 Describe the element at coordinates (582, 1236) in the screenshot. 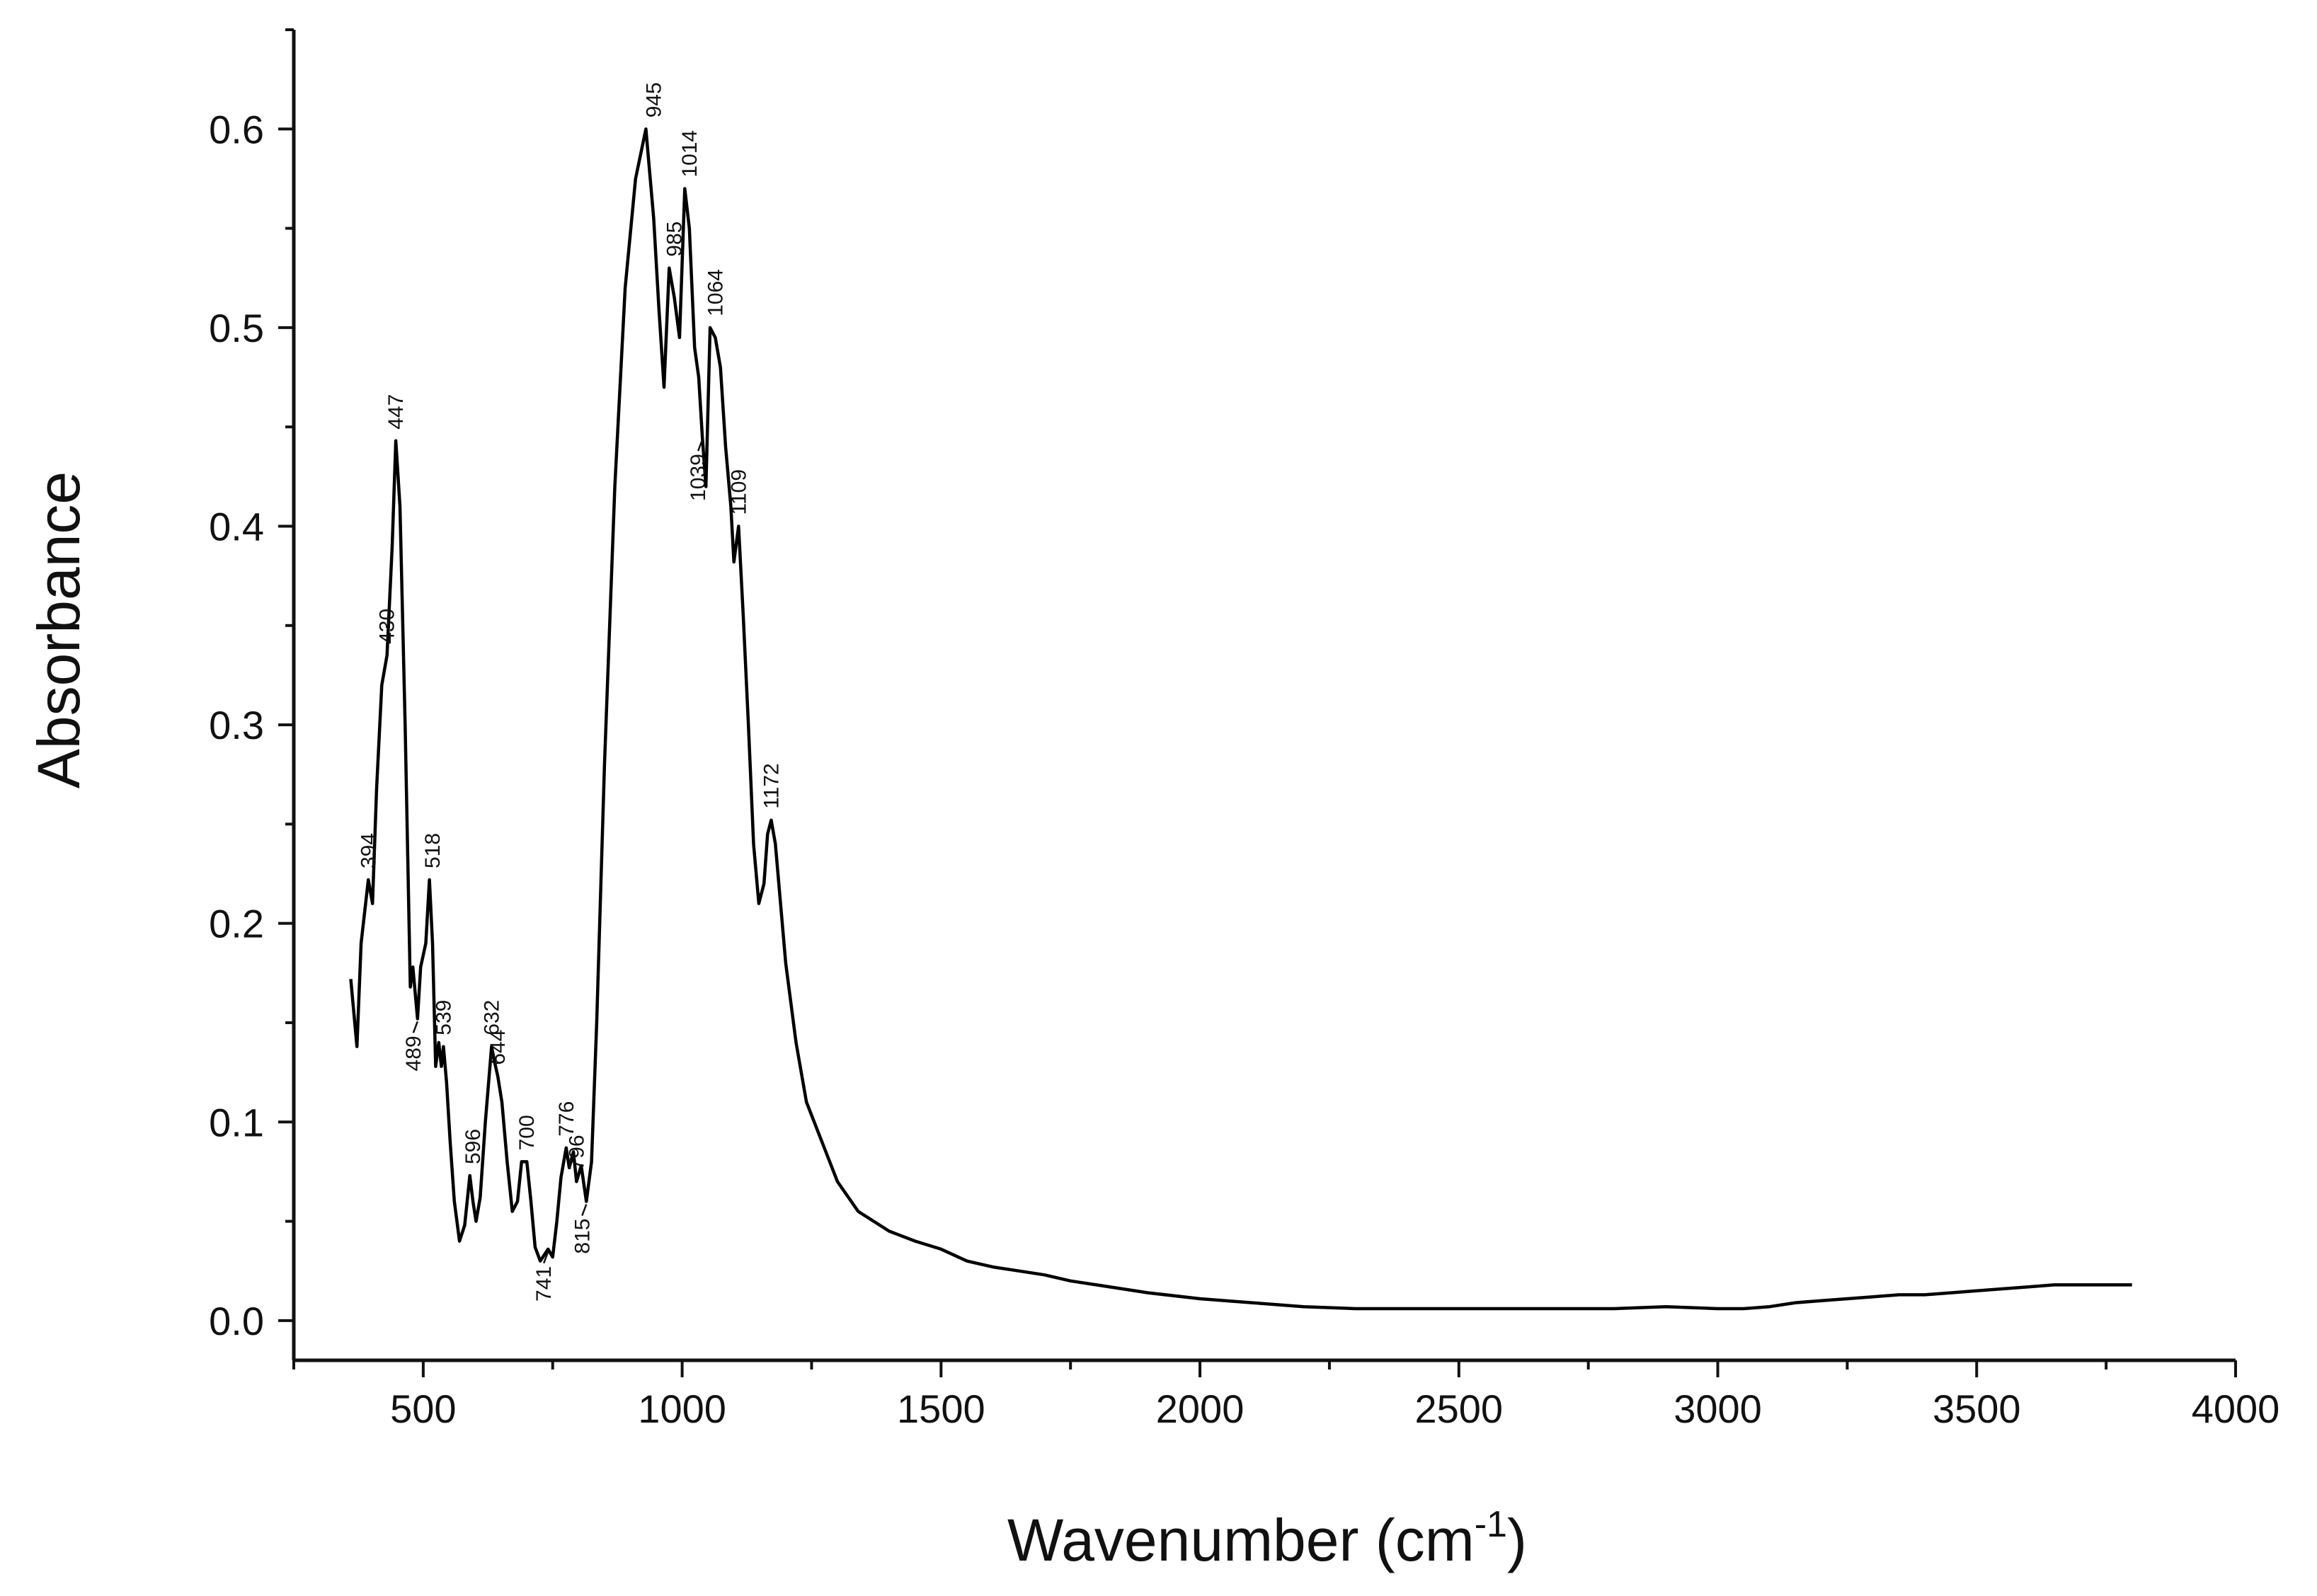

I see `peak-label: 815` at that location.